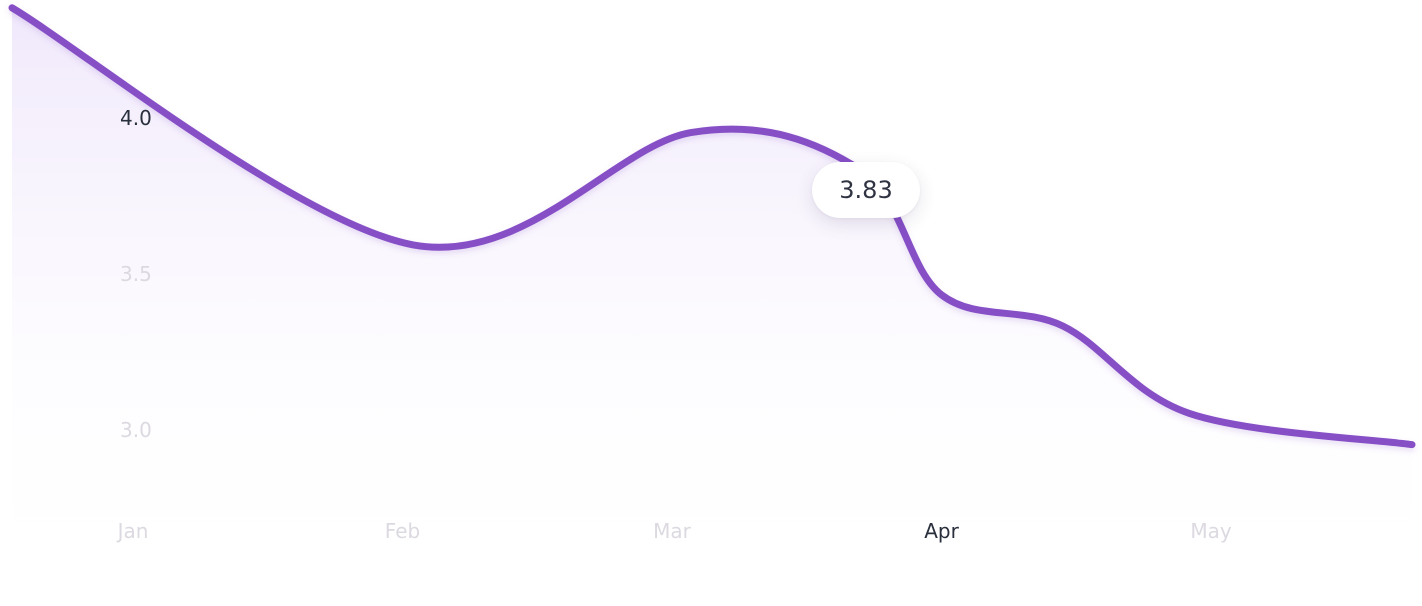 The height and width of the screenshot is (606, 1422). What do you see at coordinates (941, 531) in the screenshot?
I see `x-tick-label-apr: Apr` at bounding box center [941, 531].